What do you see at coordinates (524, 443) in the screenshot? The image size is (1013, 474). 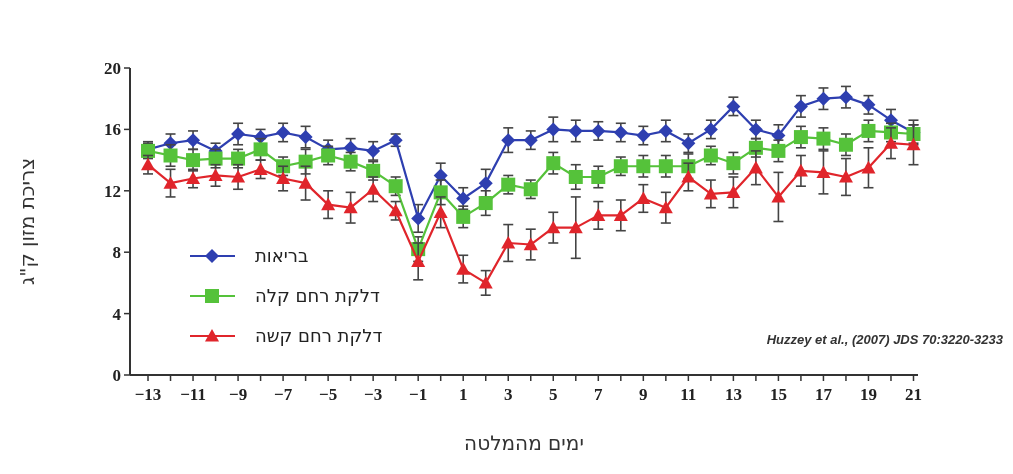 I see `x-axis-title: ימים מהמלטה` at bounding box center [524, 443].